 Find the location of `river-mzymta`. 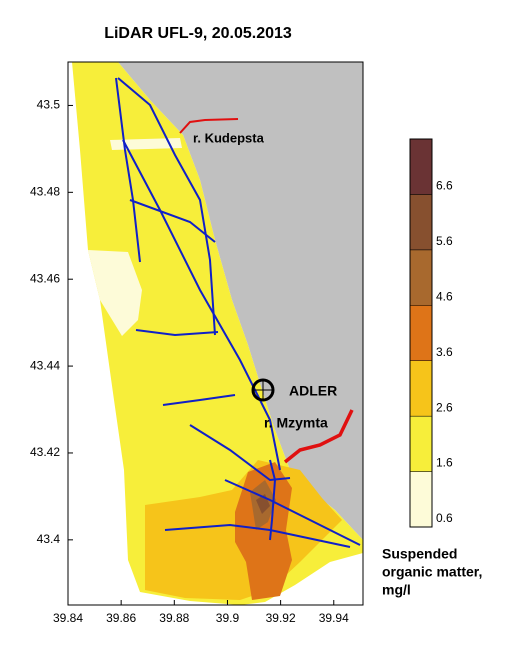

river-mzymta is located at coordinates (318, 436).